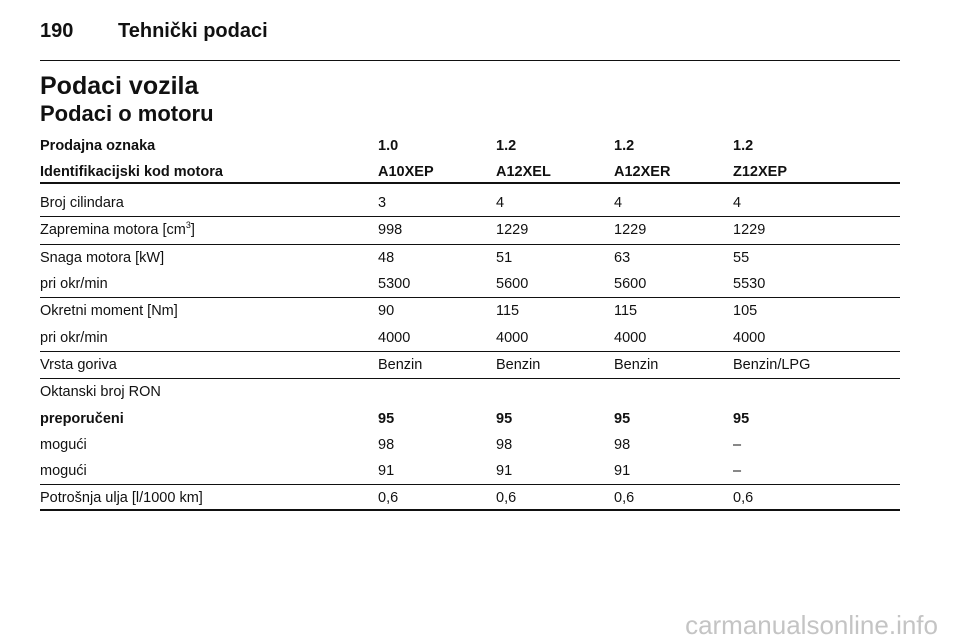  I want to click on label-part: preporučeni, so click(82, 418).